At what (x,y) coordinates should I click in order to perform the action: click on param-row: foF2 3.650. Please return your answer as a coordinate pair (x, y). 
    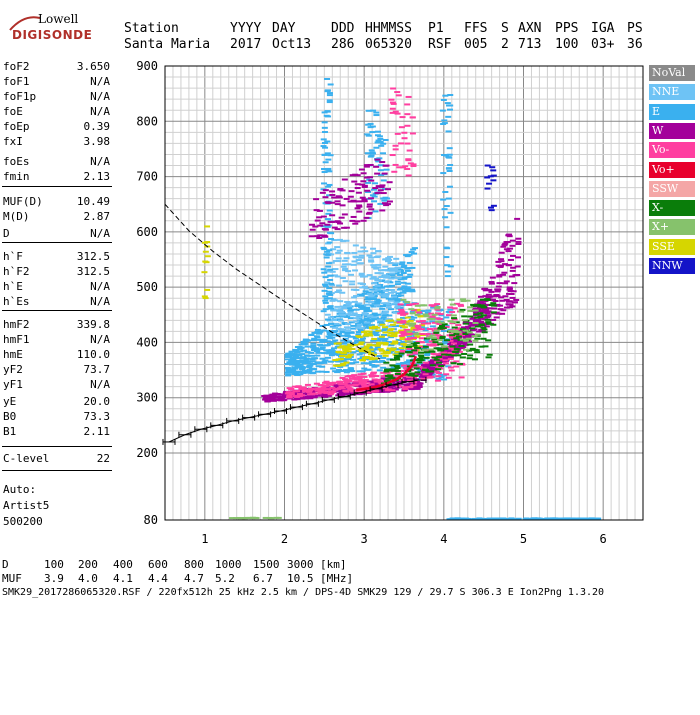
    Looking at the image, I should click on (56, 67).